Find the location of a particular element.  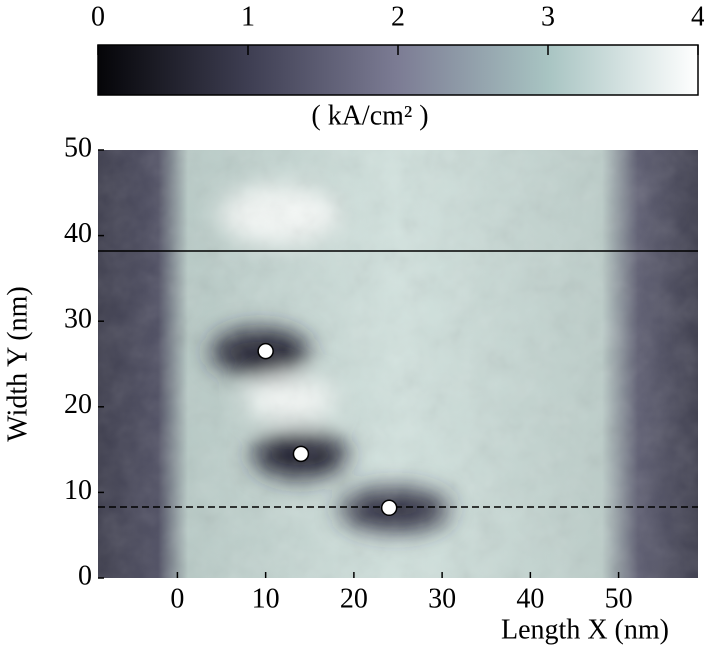

x-tick-label: 40 is located at coordinates (530, 598).